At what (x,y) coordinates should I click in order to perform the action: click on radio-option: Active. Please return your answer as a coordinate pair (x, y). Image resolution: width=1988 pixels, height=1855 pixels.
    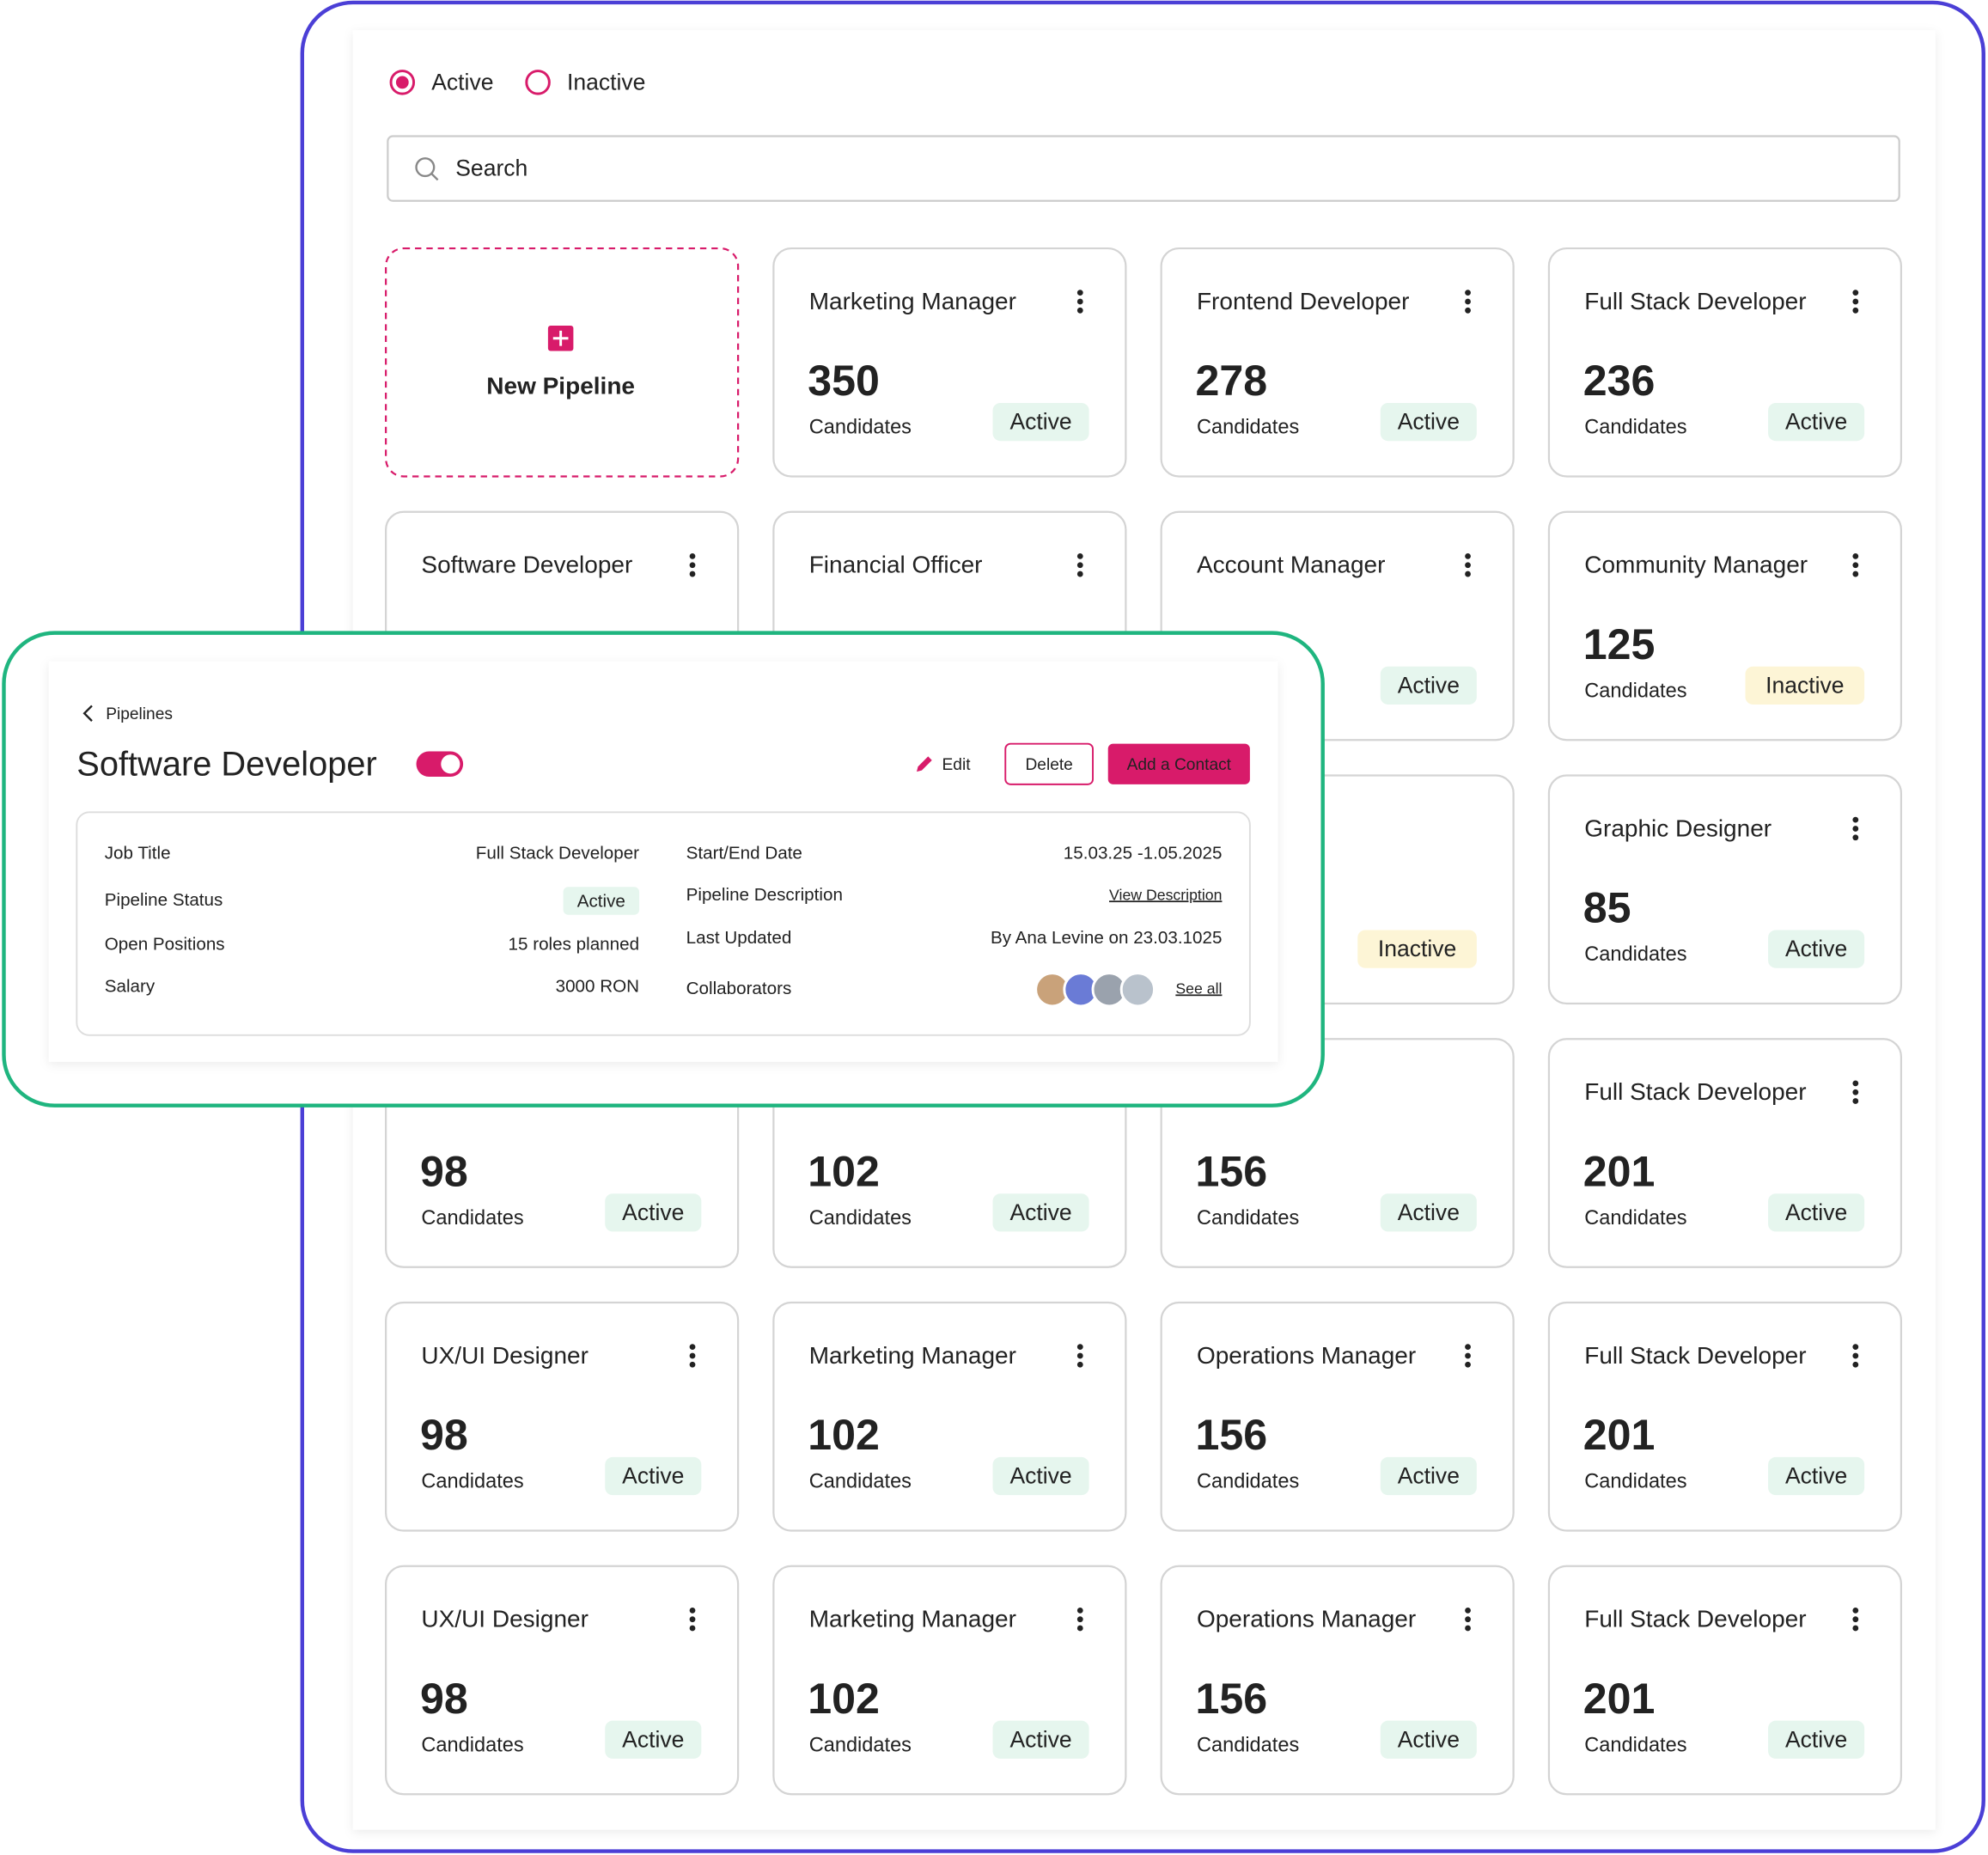
    Looking at the image, I should click on (441, 82).